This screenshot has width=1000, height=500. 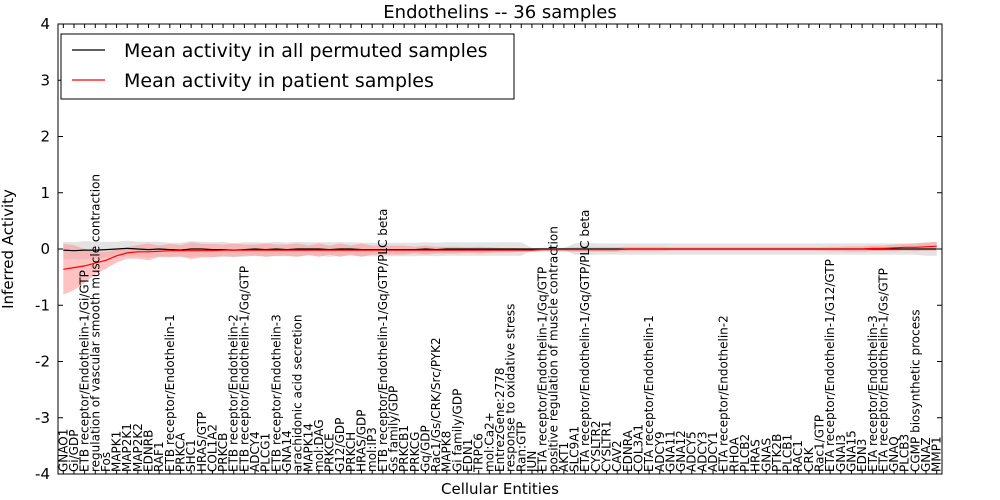 I want to click on x-tick-label: MAPK14, so click(x=308, y=447).